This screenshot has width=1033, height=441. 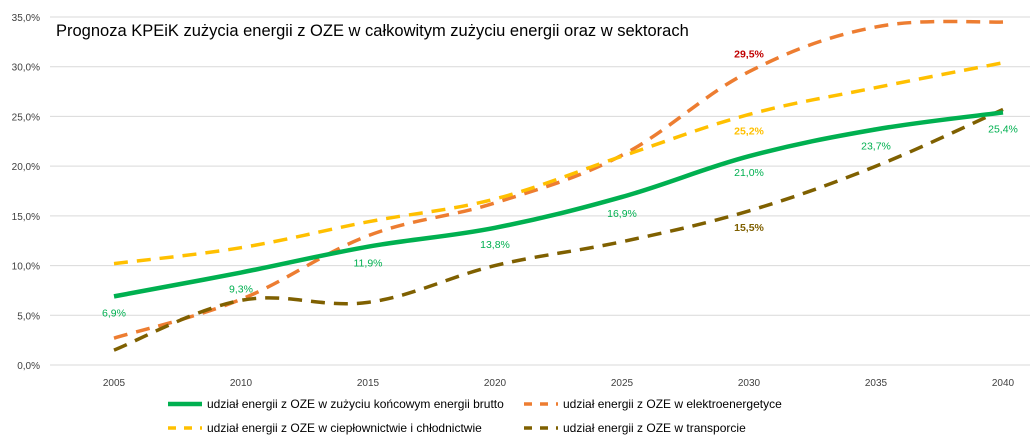 What do you see at coordinates (654, 428) in the screenshot?
I see `legend-label: udział energii z OZE w transporcie` at bounding box center [654, 428].